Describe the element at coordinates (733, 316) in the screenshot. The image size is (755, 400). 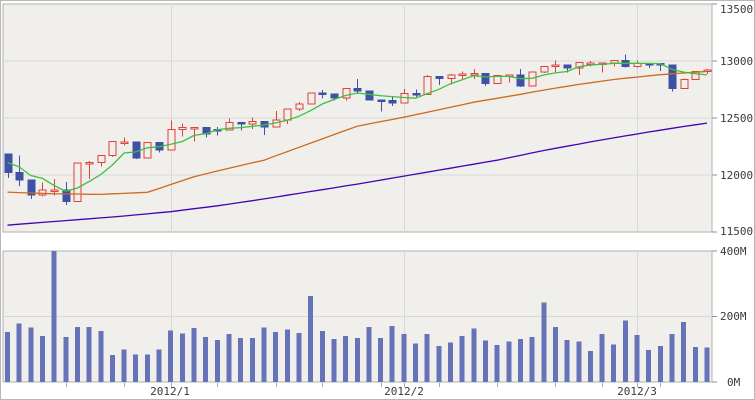
I see `volume-axis-label: 200M` at that location.